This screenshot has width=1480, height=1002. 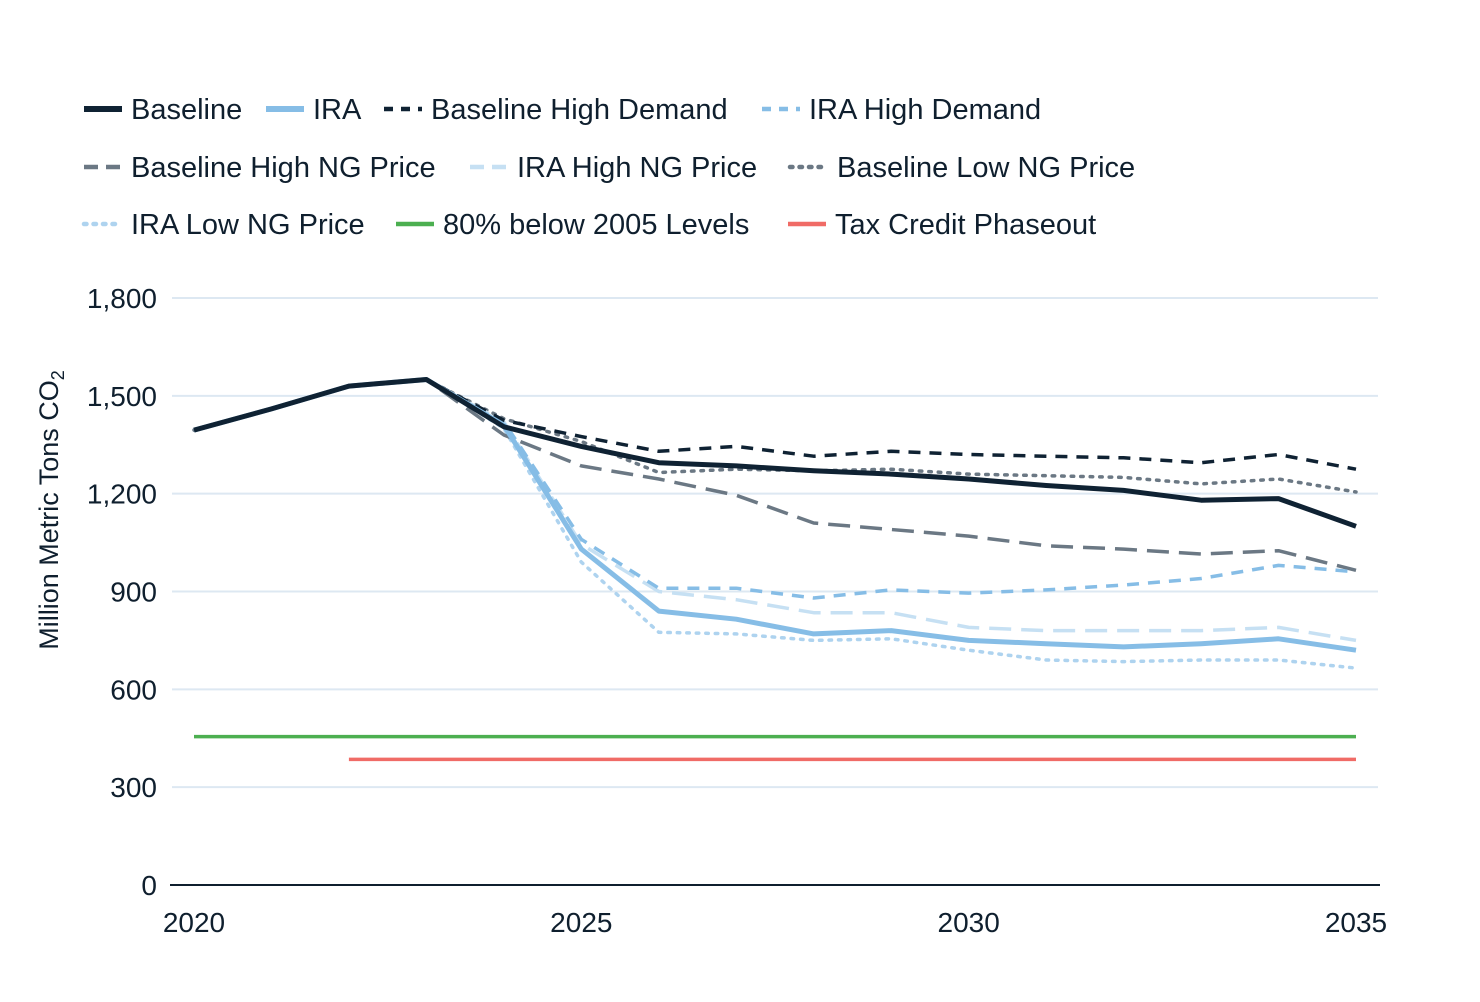 What do you see at coordinates (122, 396) in the screenshot?
I see `y-tick-label: 1,500` at bounding box center [122, 396].